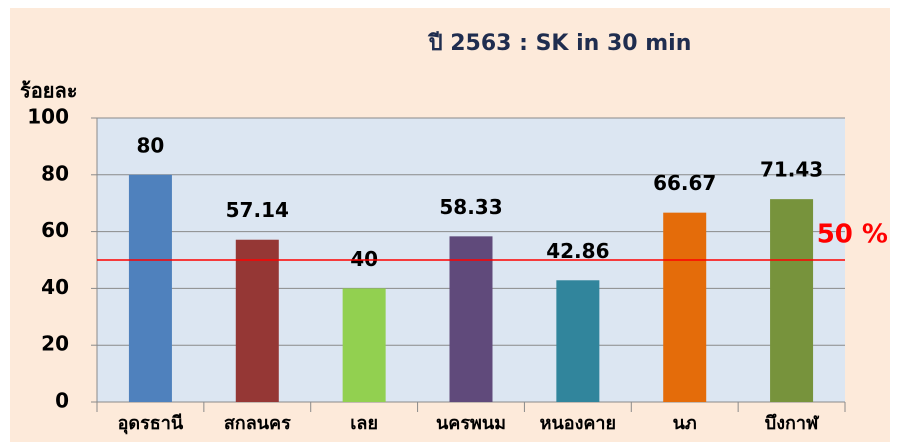 This screenshot has width=902, height=446. Describe the element at coordinates (852, 235) in the screenshot. I see `reference-label: 50 %` at that location.